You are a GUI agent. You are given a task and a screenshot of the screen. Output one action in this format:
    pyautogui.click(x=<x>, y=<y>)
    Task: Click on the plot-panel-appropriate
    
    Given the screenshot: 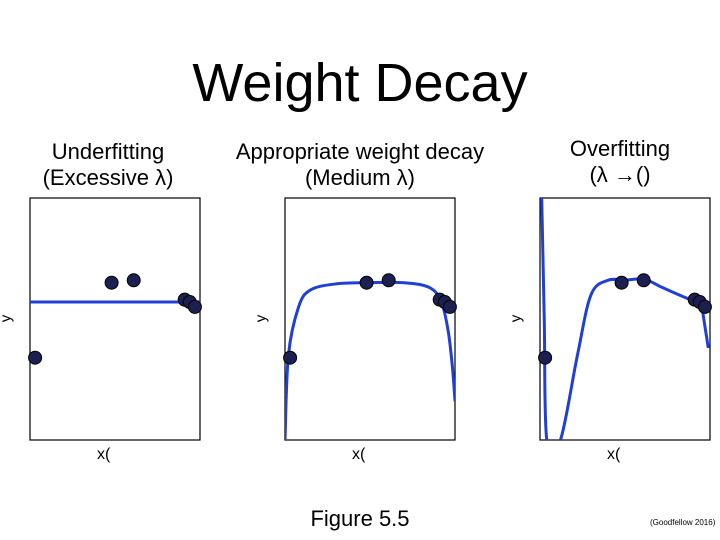 What is the action you would take?
    pyautogui.click(x=370, y=319)
    